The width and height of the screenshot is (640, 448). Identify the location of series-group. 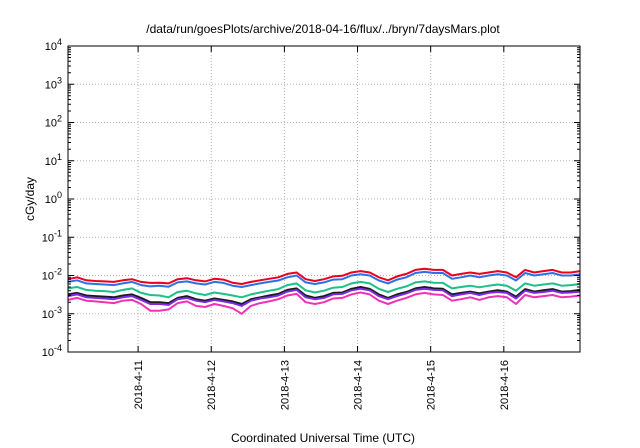
(324, 291).